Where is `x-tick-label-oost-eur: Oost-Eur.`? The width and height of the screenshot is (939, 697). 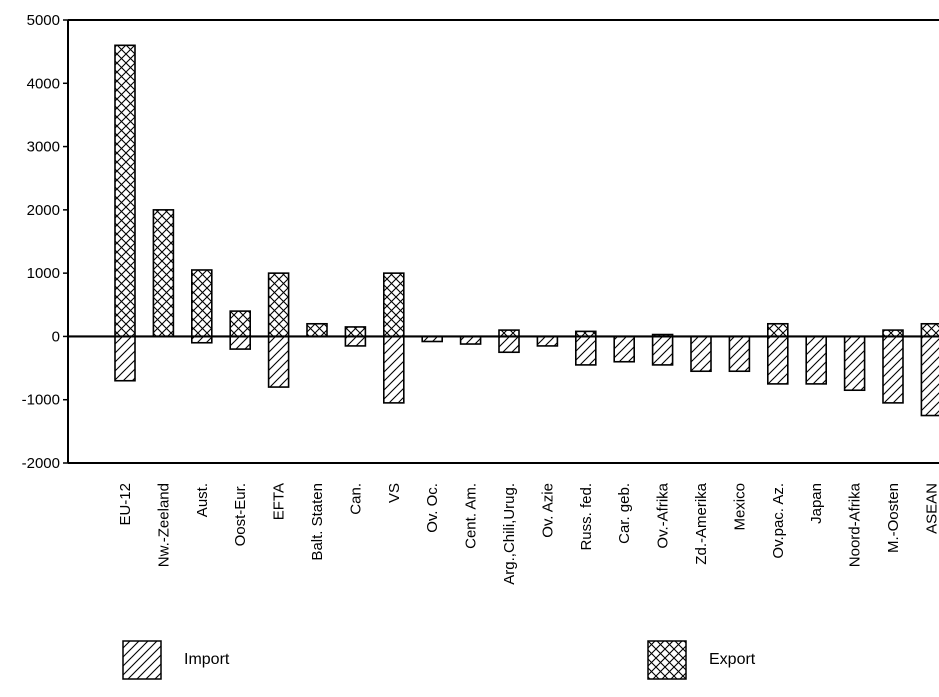 x-tick-label-oost-eur: Oost-Eur. is located at coordinates (240, 514).